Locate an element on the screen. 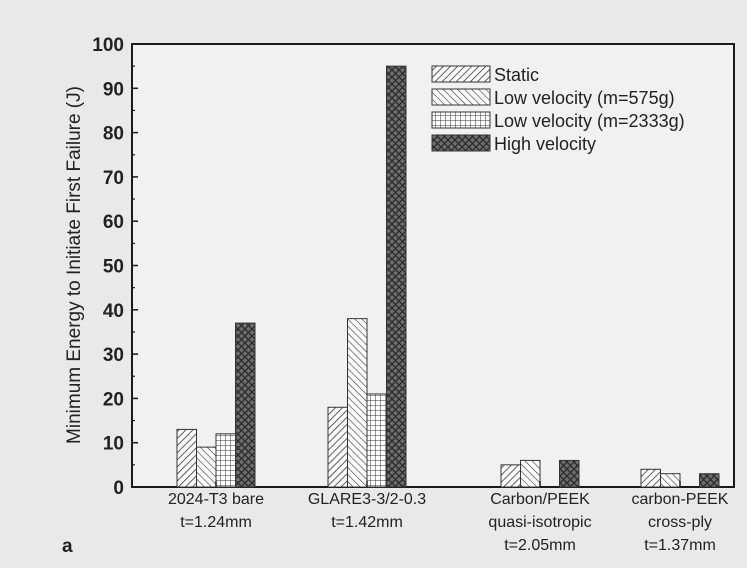 This screenshot has width=747, height=568. y-axis: 0 10 20 30 40 50 60 70 80 90 100 is located at coordinates (115, 267).